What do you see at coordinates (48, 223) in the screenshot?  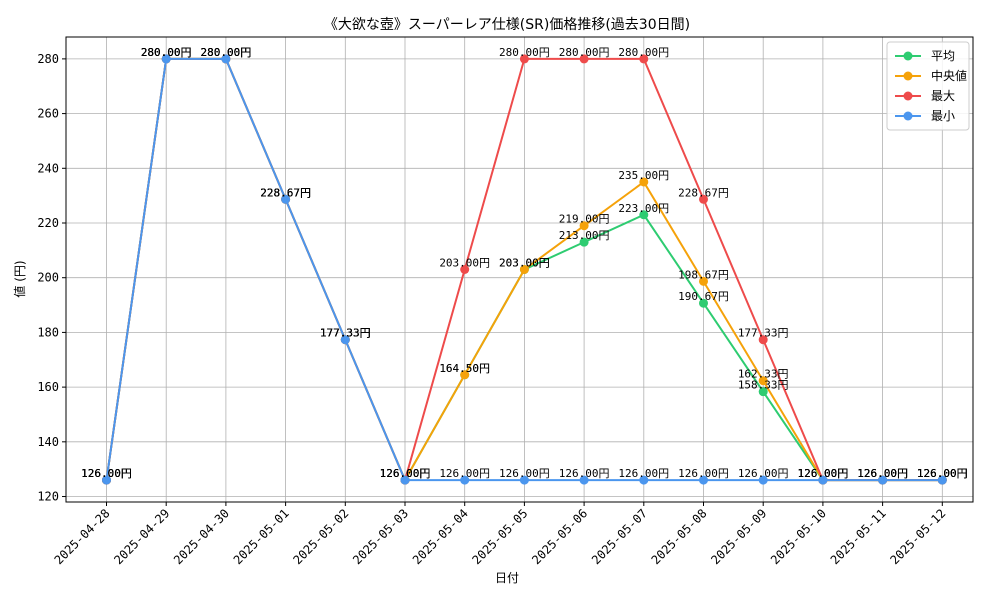 I see `y-tick-label: 220` at bounding box center [48, 223].